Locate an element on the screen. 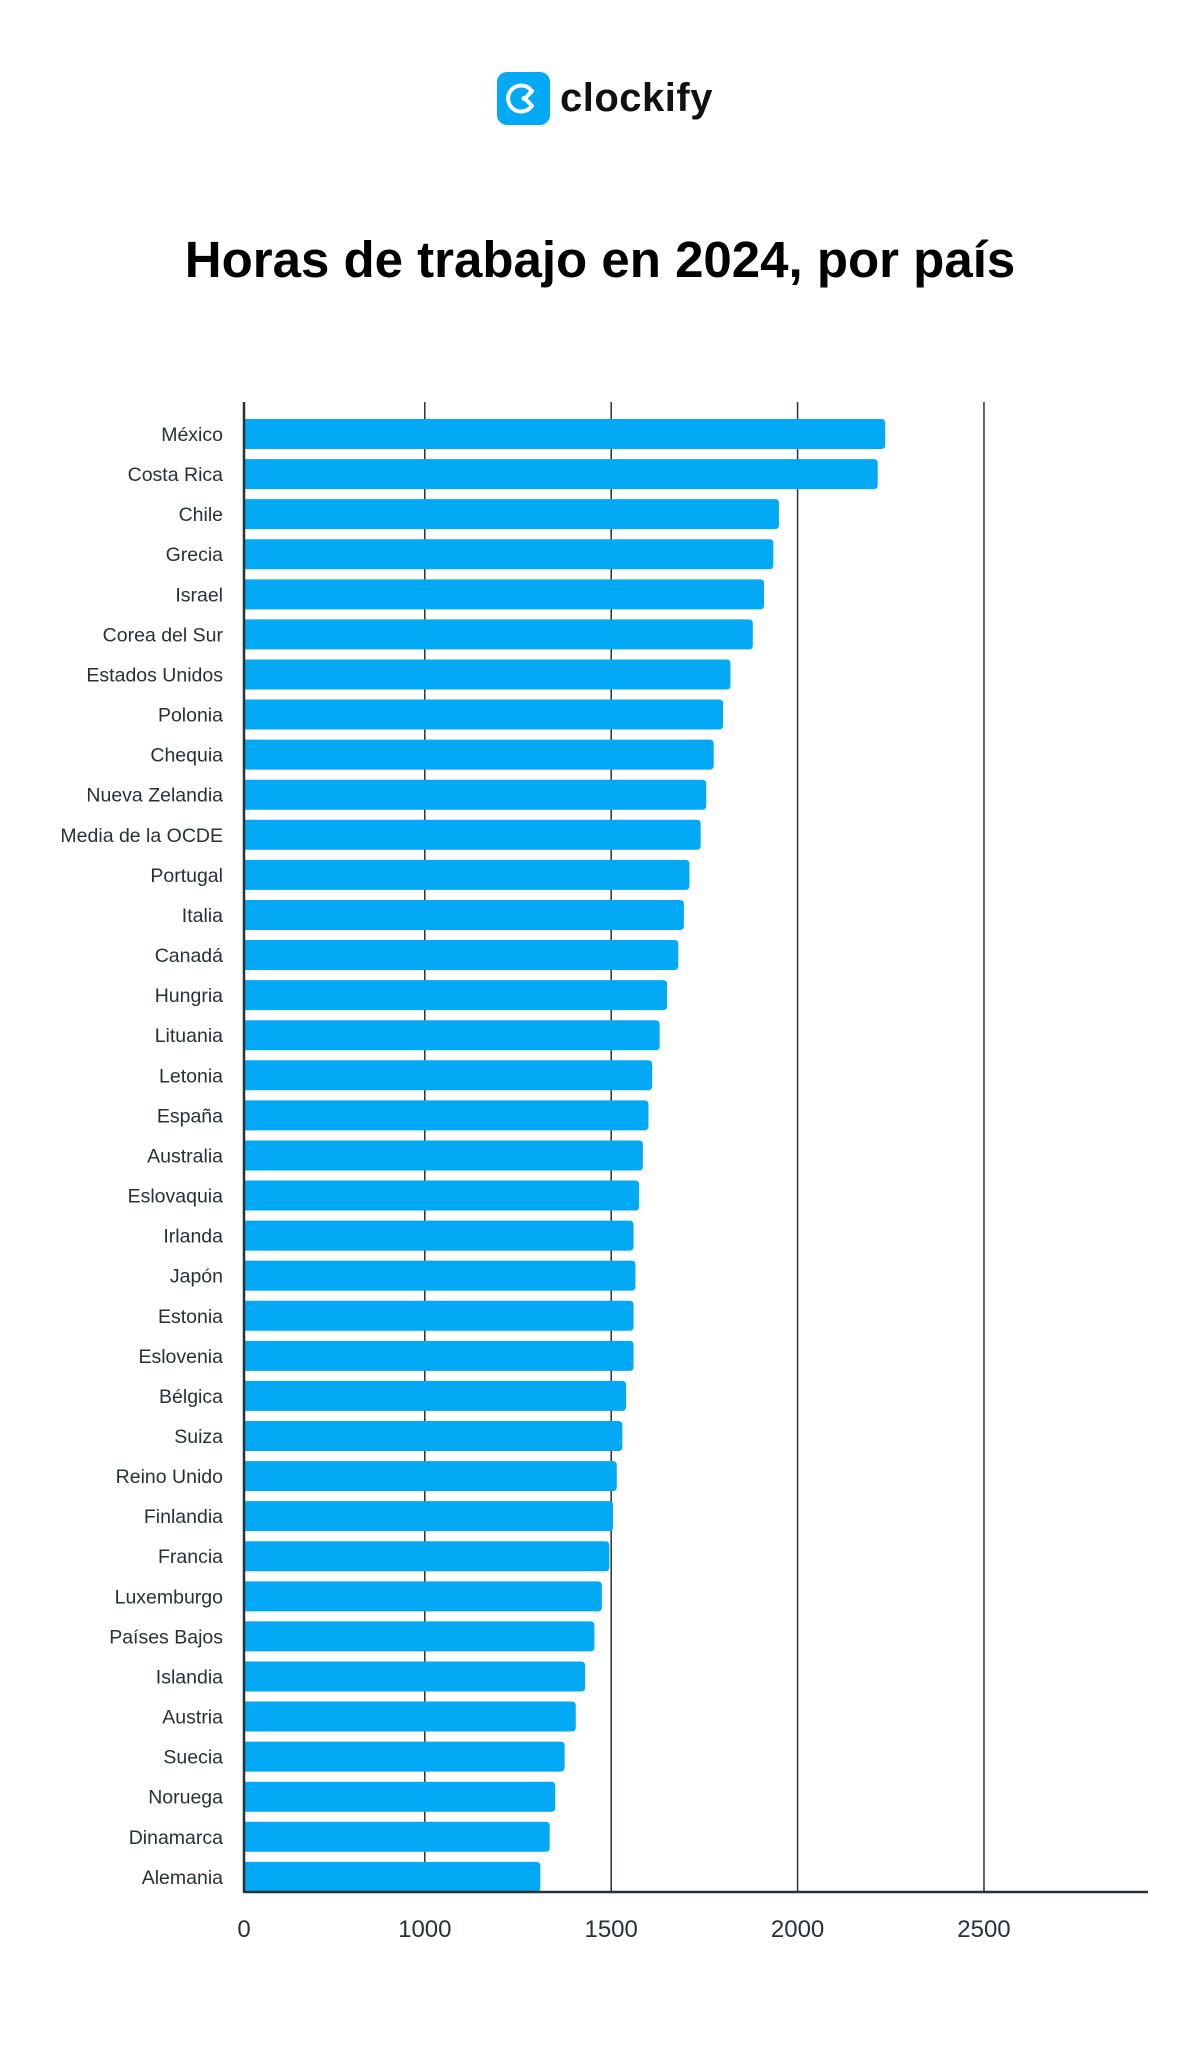  clockify-logo: clockify is located at coordinates (605, 98).